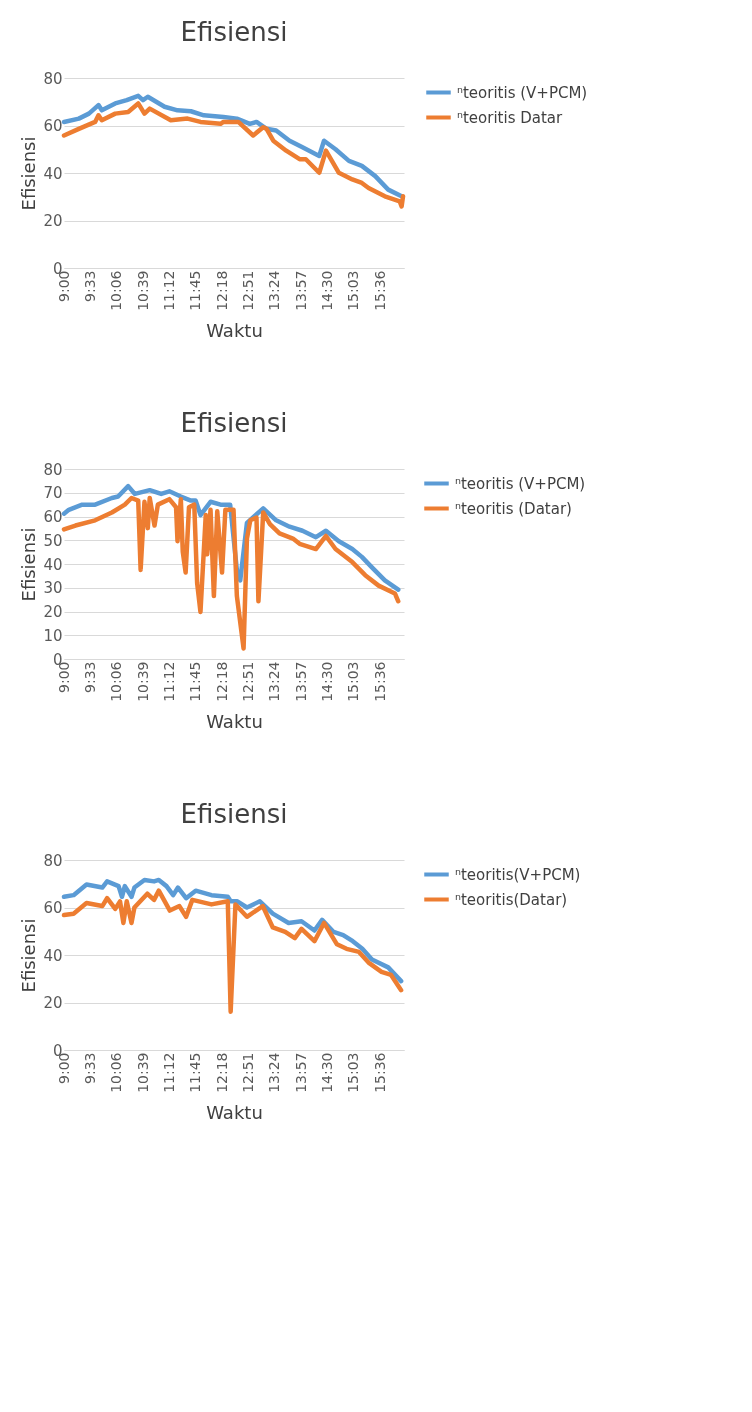 This screenshot has width=752, height=1412. Describe the element at coordinates (510, 117) in the screenshot. I see `legend-label: ⁿteoritis Datar` at that location.